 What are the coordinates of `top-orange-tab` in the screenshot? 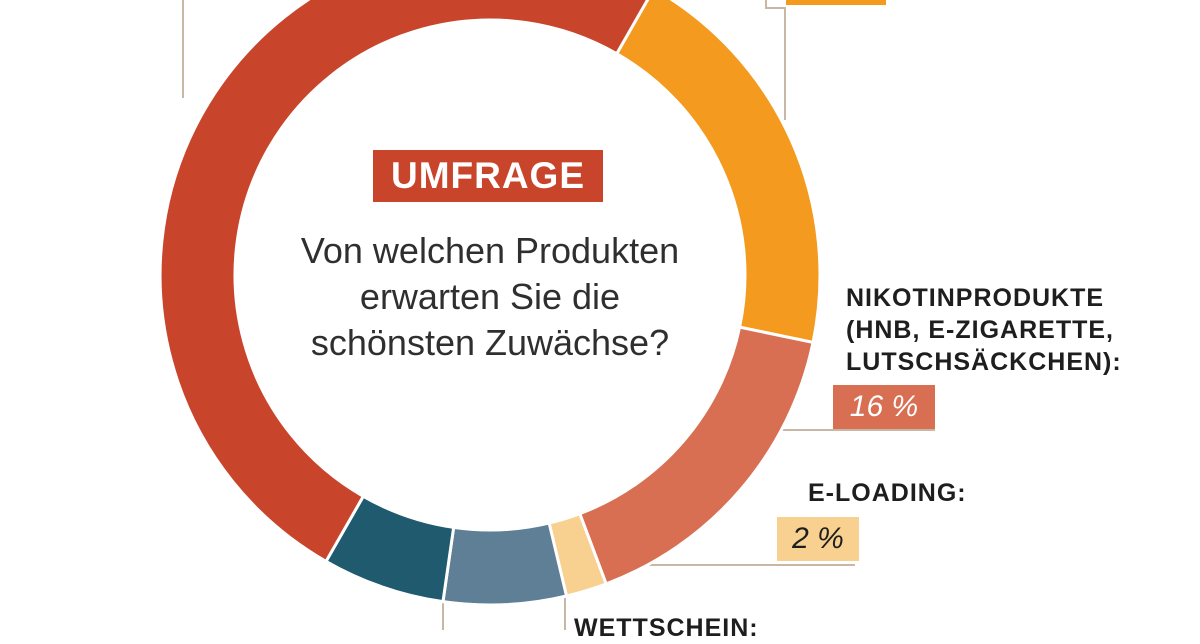 It's located at (836, 2).